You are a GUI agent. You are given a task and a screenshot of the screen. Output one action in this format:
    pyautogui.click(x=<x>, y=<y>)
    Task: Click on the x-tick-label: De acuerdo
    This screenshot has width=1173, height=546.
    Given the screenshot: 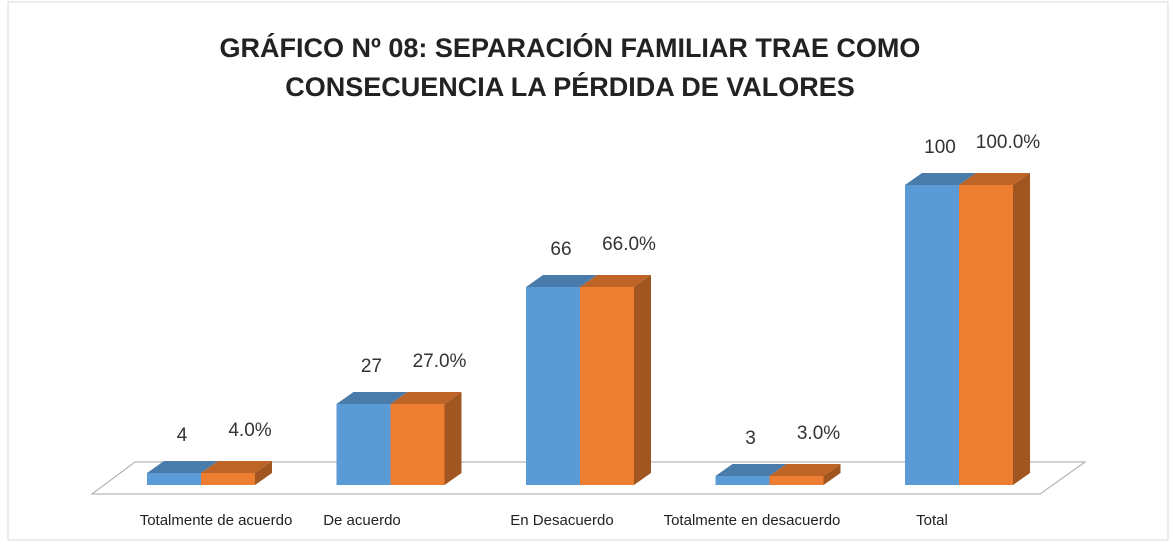 What is the action you would take?
    pyautogui.click(x=362, y=520)
    